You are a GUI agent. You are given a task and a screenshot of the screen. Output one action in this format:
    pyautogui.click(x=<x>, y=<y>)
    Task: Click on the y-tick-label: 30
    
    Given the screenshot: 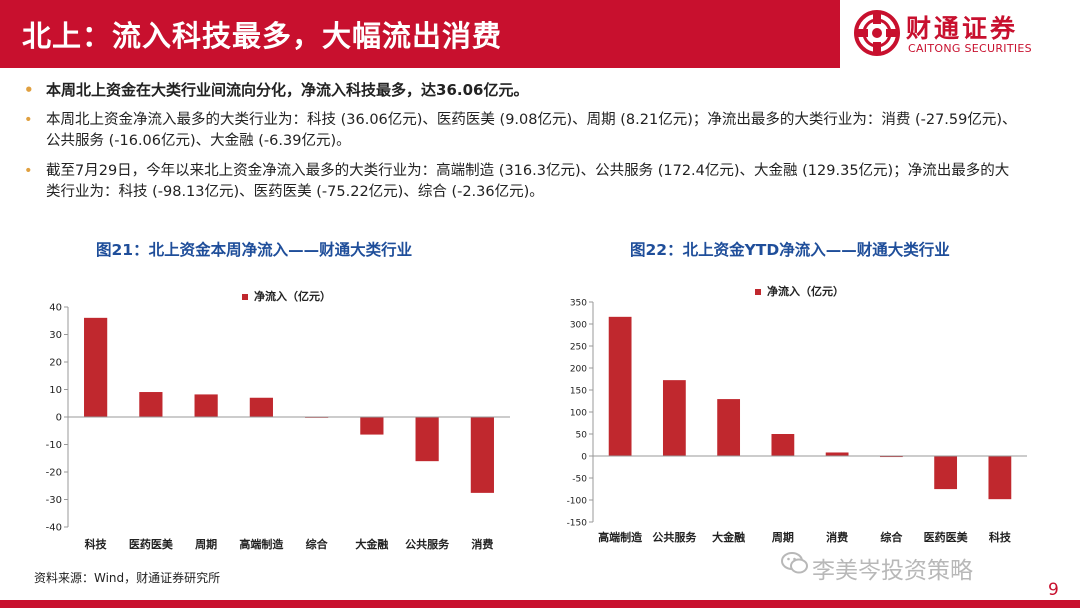 What is the action you would take?
    pyautogui.click(x=55, y=335)
    